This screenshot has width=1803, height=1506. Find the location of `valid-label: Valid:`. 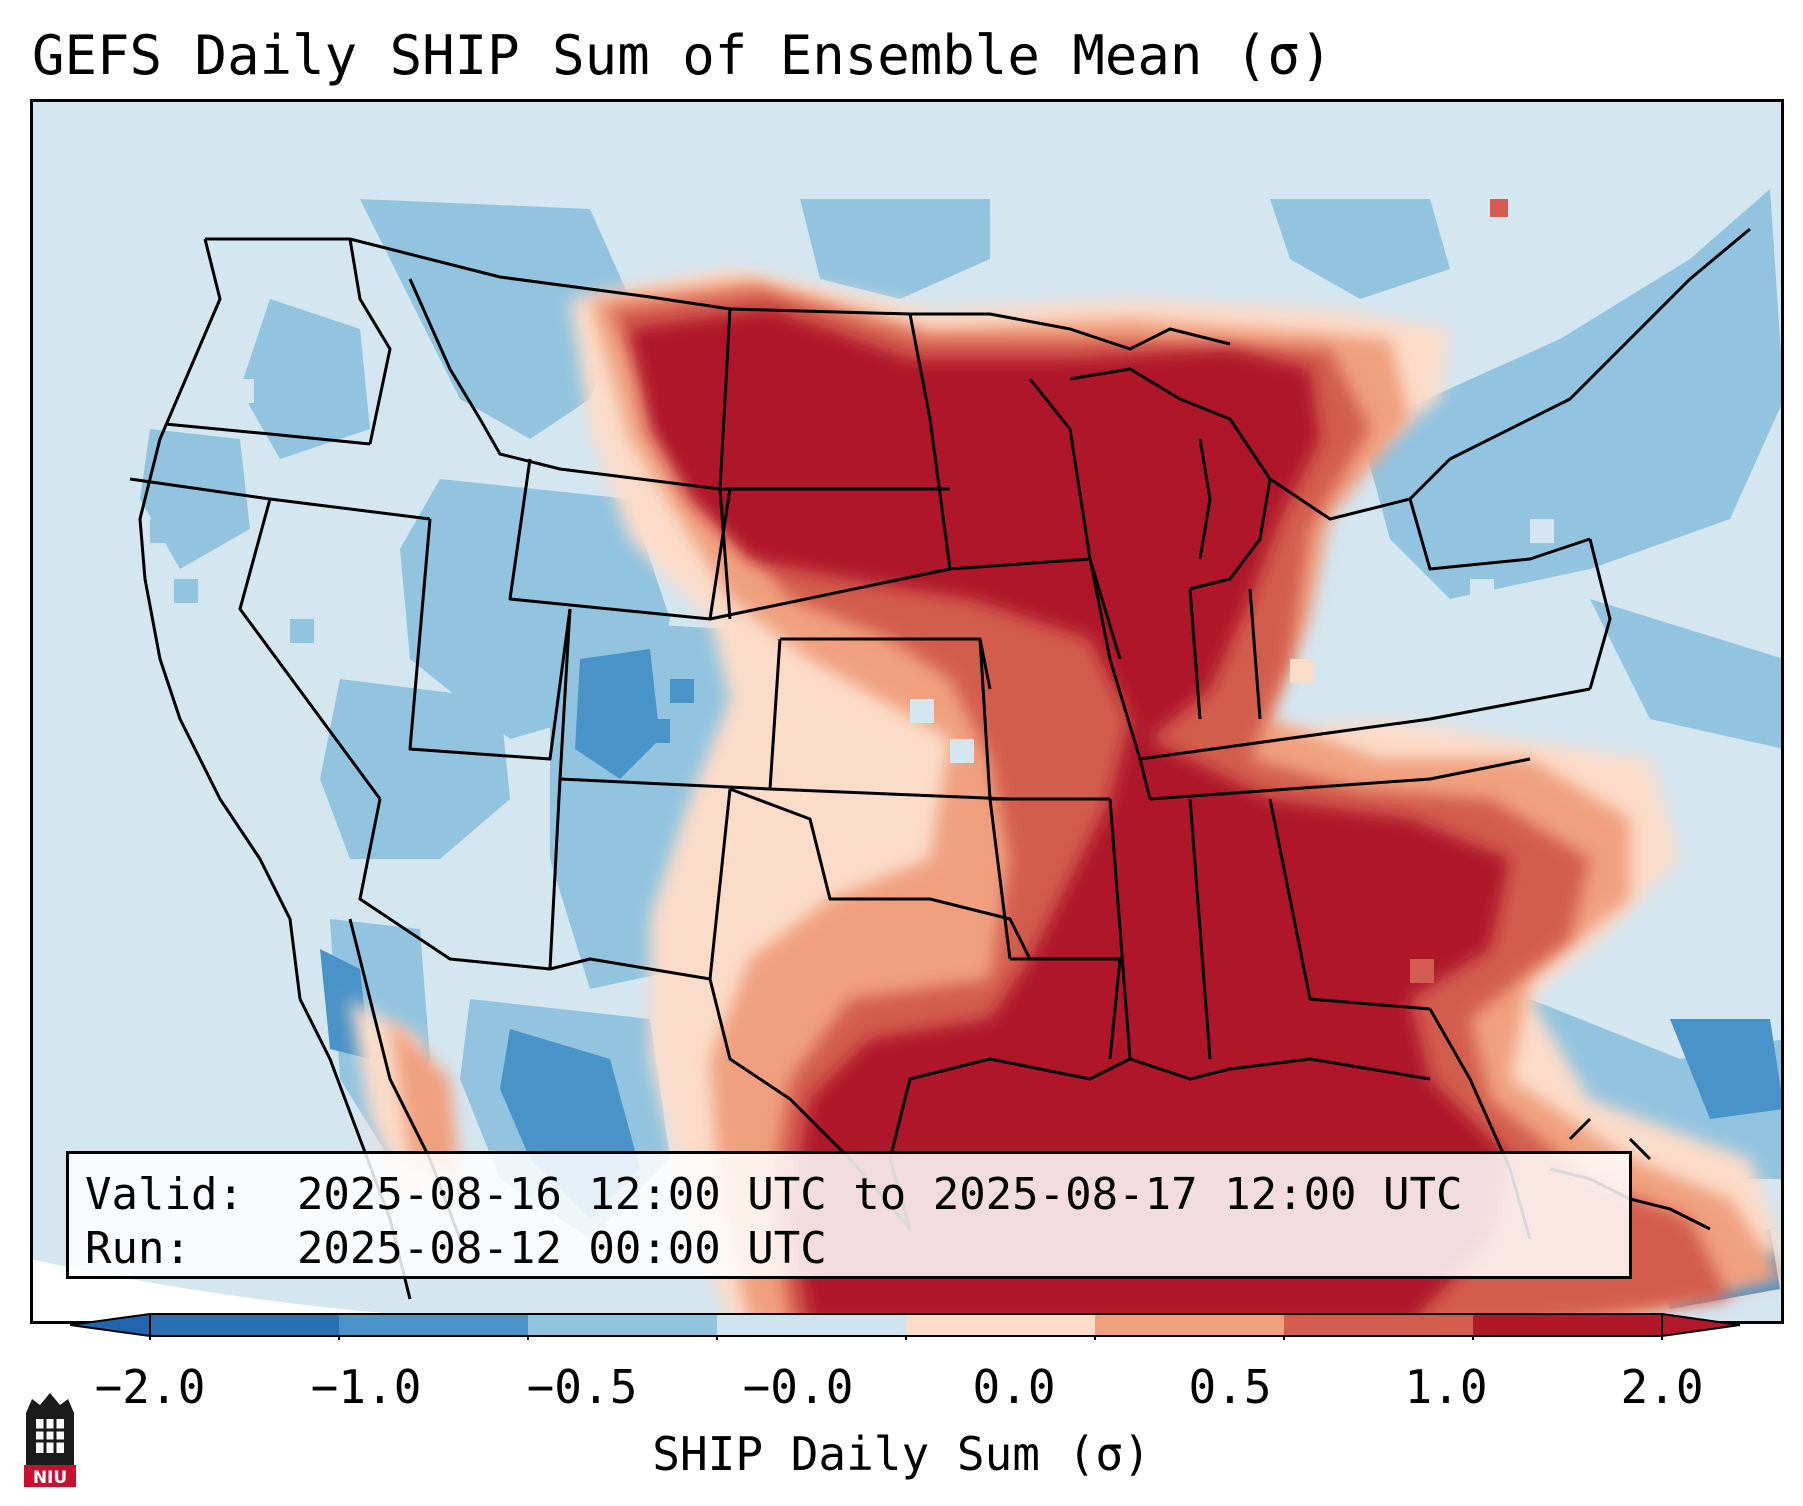

valid-label: Valid: is located at coordinates (164, 1194).